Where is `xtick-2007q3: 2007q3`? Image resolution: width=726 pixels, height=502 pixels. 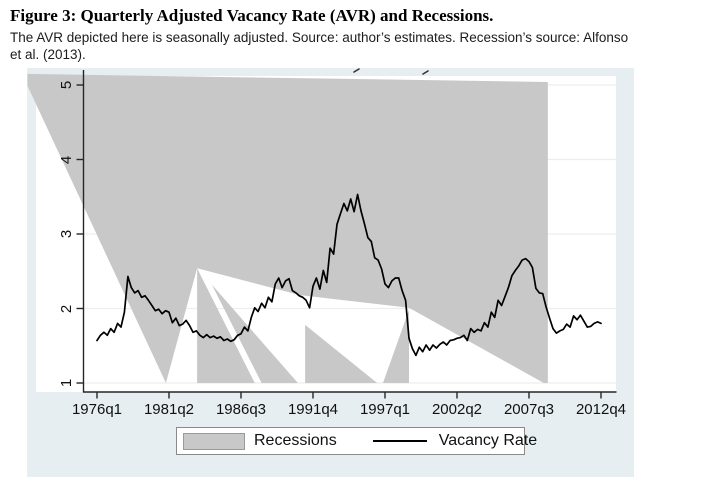
xtick-2007q3: 2007q3 is located at coordinates (529, 409).